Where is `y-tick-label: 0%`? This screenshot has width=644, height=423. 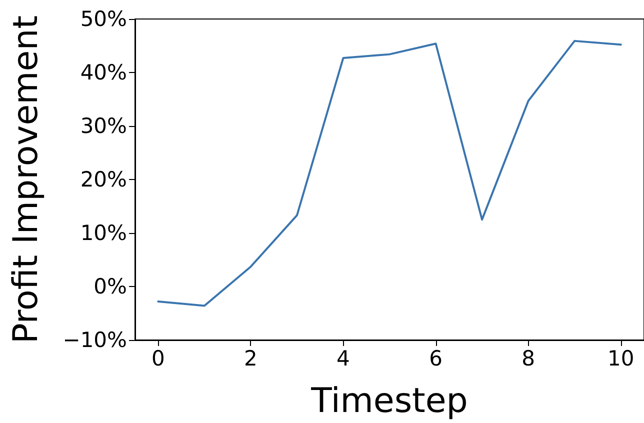 y-tick-label: 0% is located at coordinates (110, 286).